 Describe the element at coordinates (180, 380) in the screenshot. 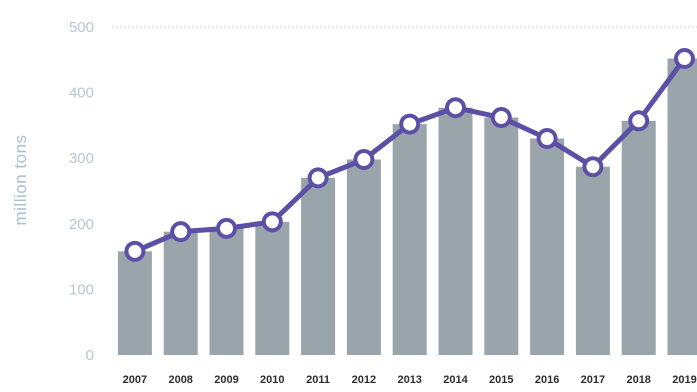

I see `x-tick-label: 2008` at that location.